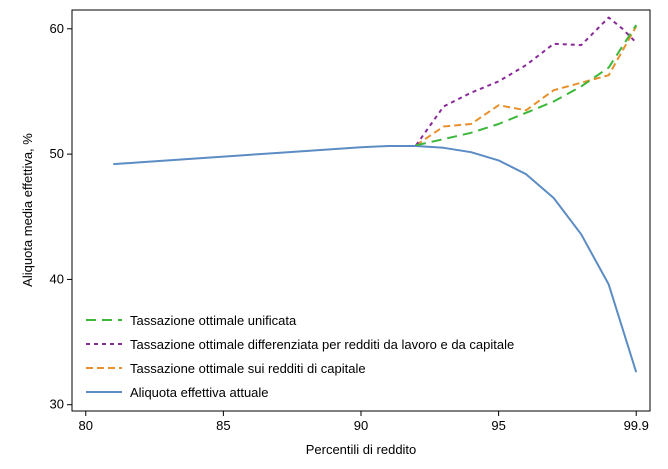 The width and height of the screenshot is (668, 469). I want to click on series-line, so click(526, 86).